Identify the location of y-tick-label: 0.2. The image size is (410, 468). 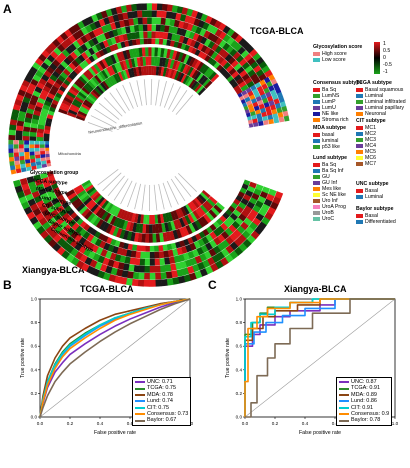
(239, 393).